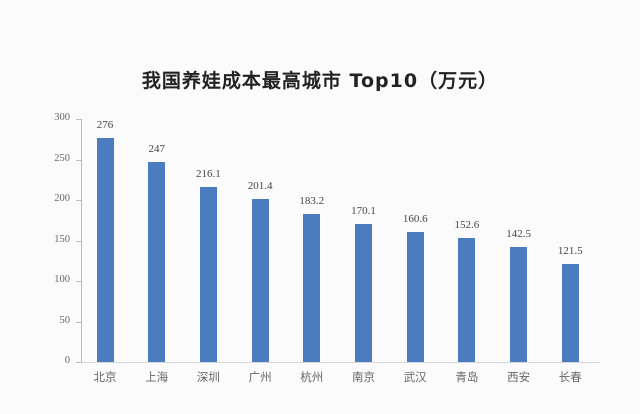  Describe the element at coordinates (312, 200) in the screenshot. I see `value-label: 183.2` at that location.